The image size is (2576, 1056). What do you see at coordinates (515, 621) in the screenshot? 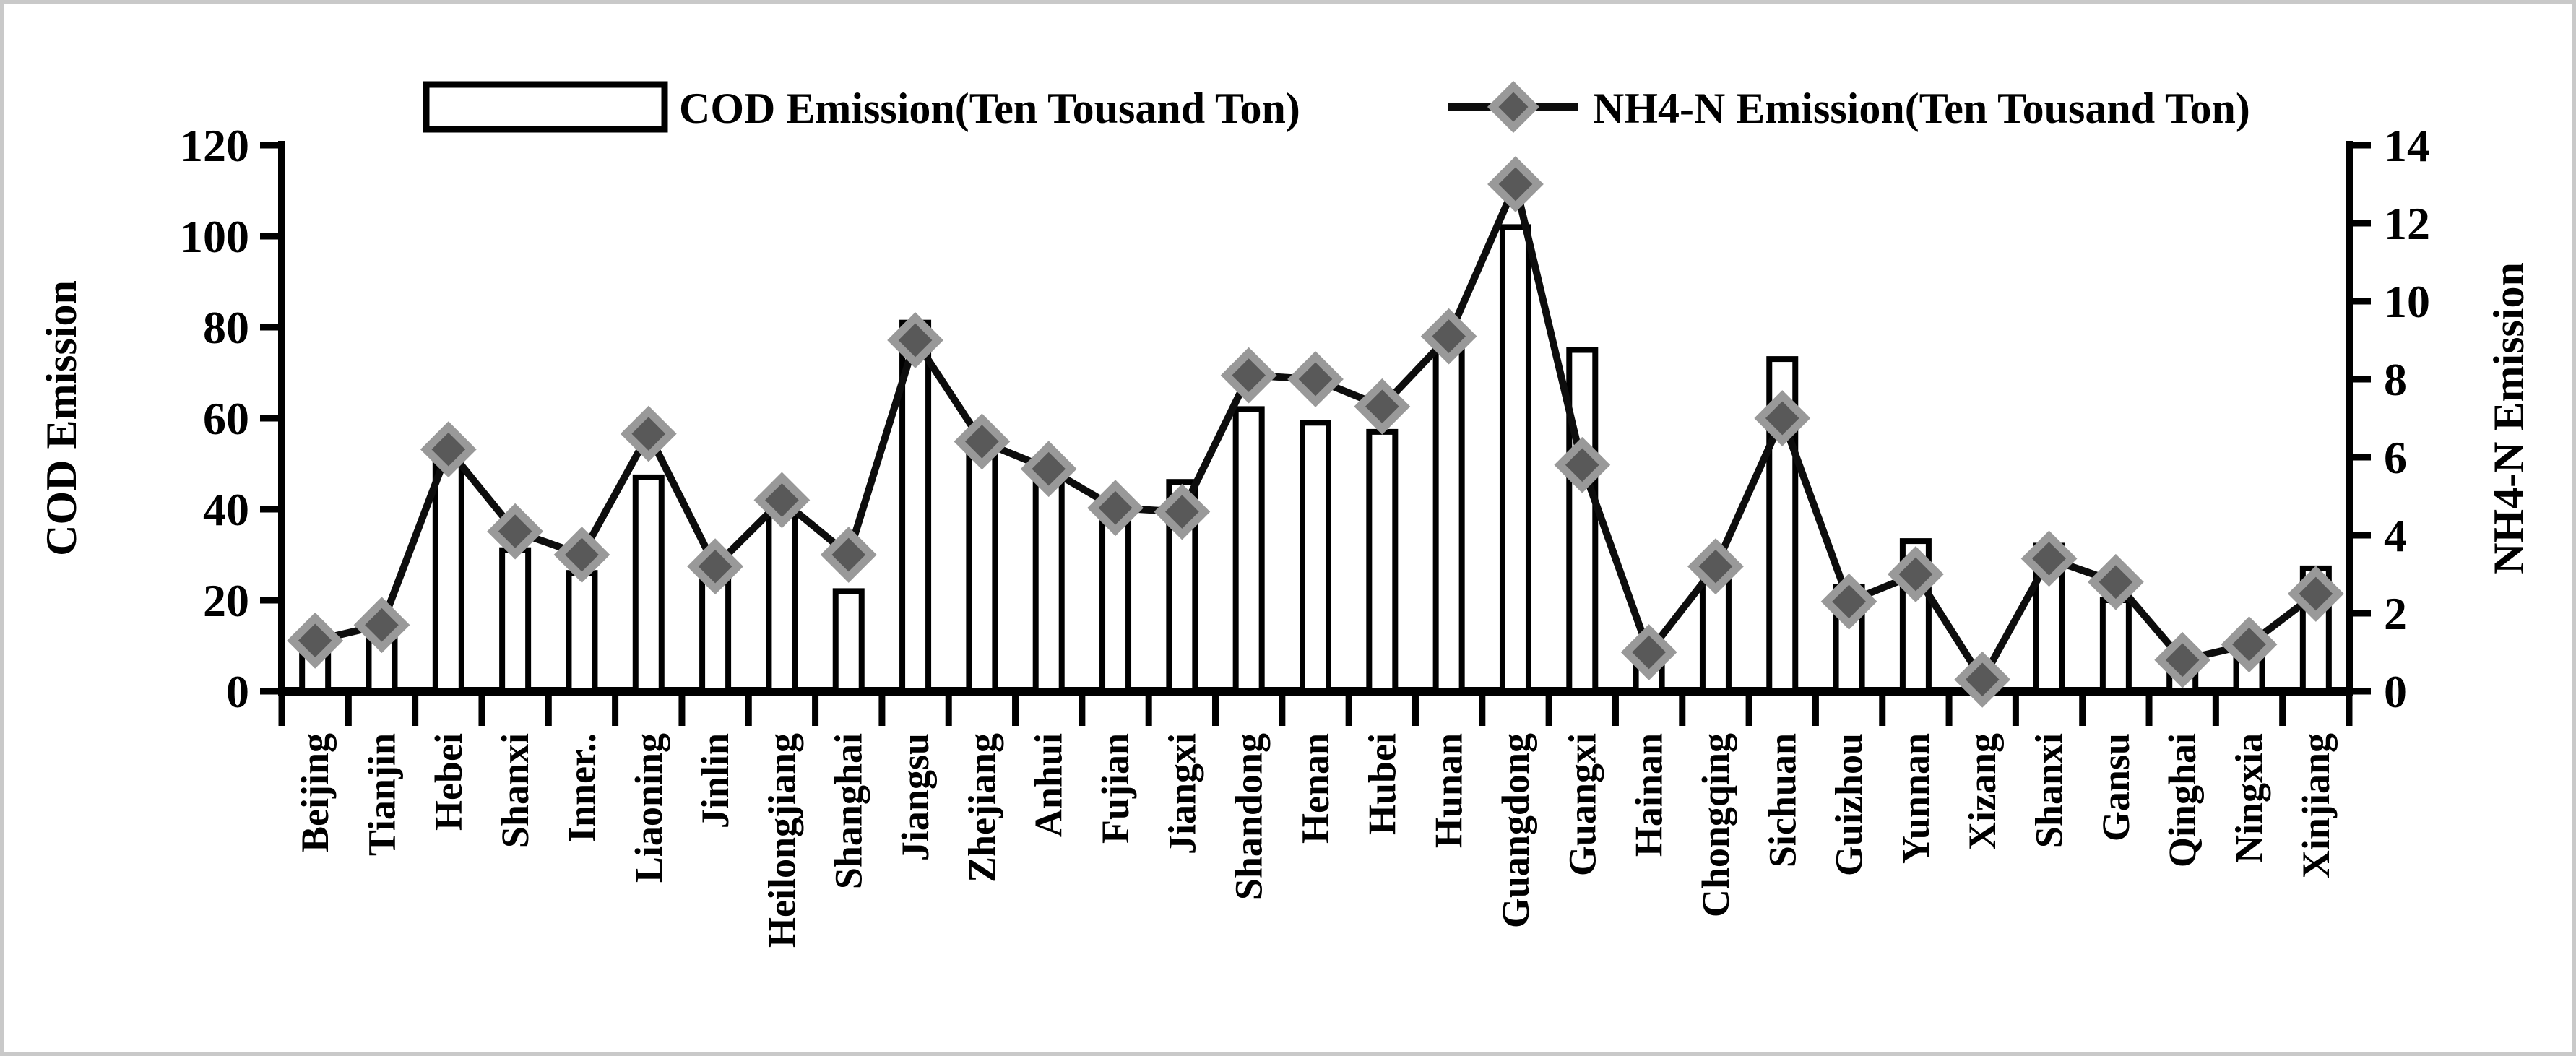
I see `bar-Shanxi` at bounding box center [515, 621].